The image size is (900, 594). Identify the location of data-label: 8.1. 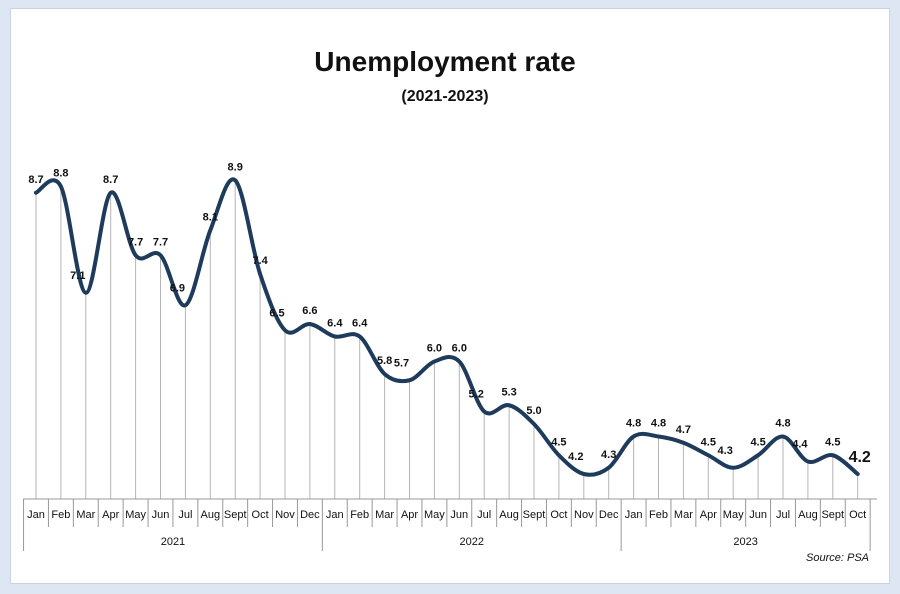
(210, 217).